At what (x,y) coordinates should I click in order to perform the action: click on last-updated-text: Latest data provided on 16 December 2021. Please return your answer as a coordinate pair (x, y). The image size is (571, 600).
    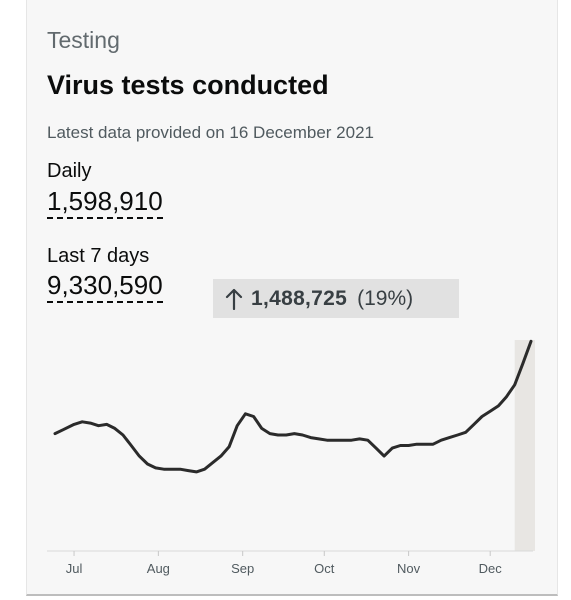
    Looking at the image, I should click on (211, 132).